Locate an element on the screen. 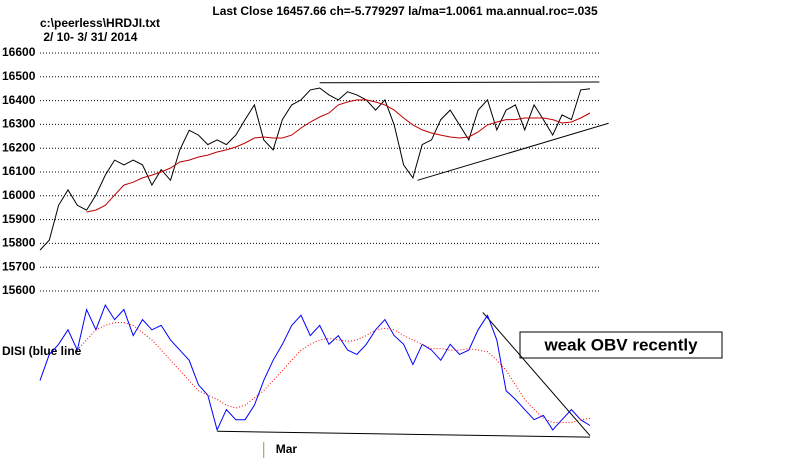  y-tick-label: 15700 is located at coordinates (19, 266).